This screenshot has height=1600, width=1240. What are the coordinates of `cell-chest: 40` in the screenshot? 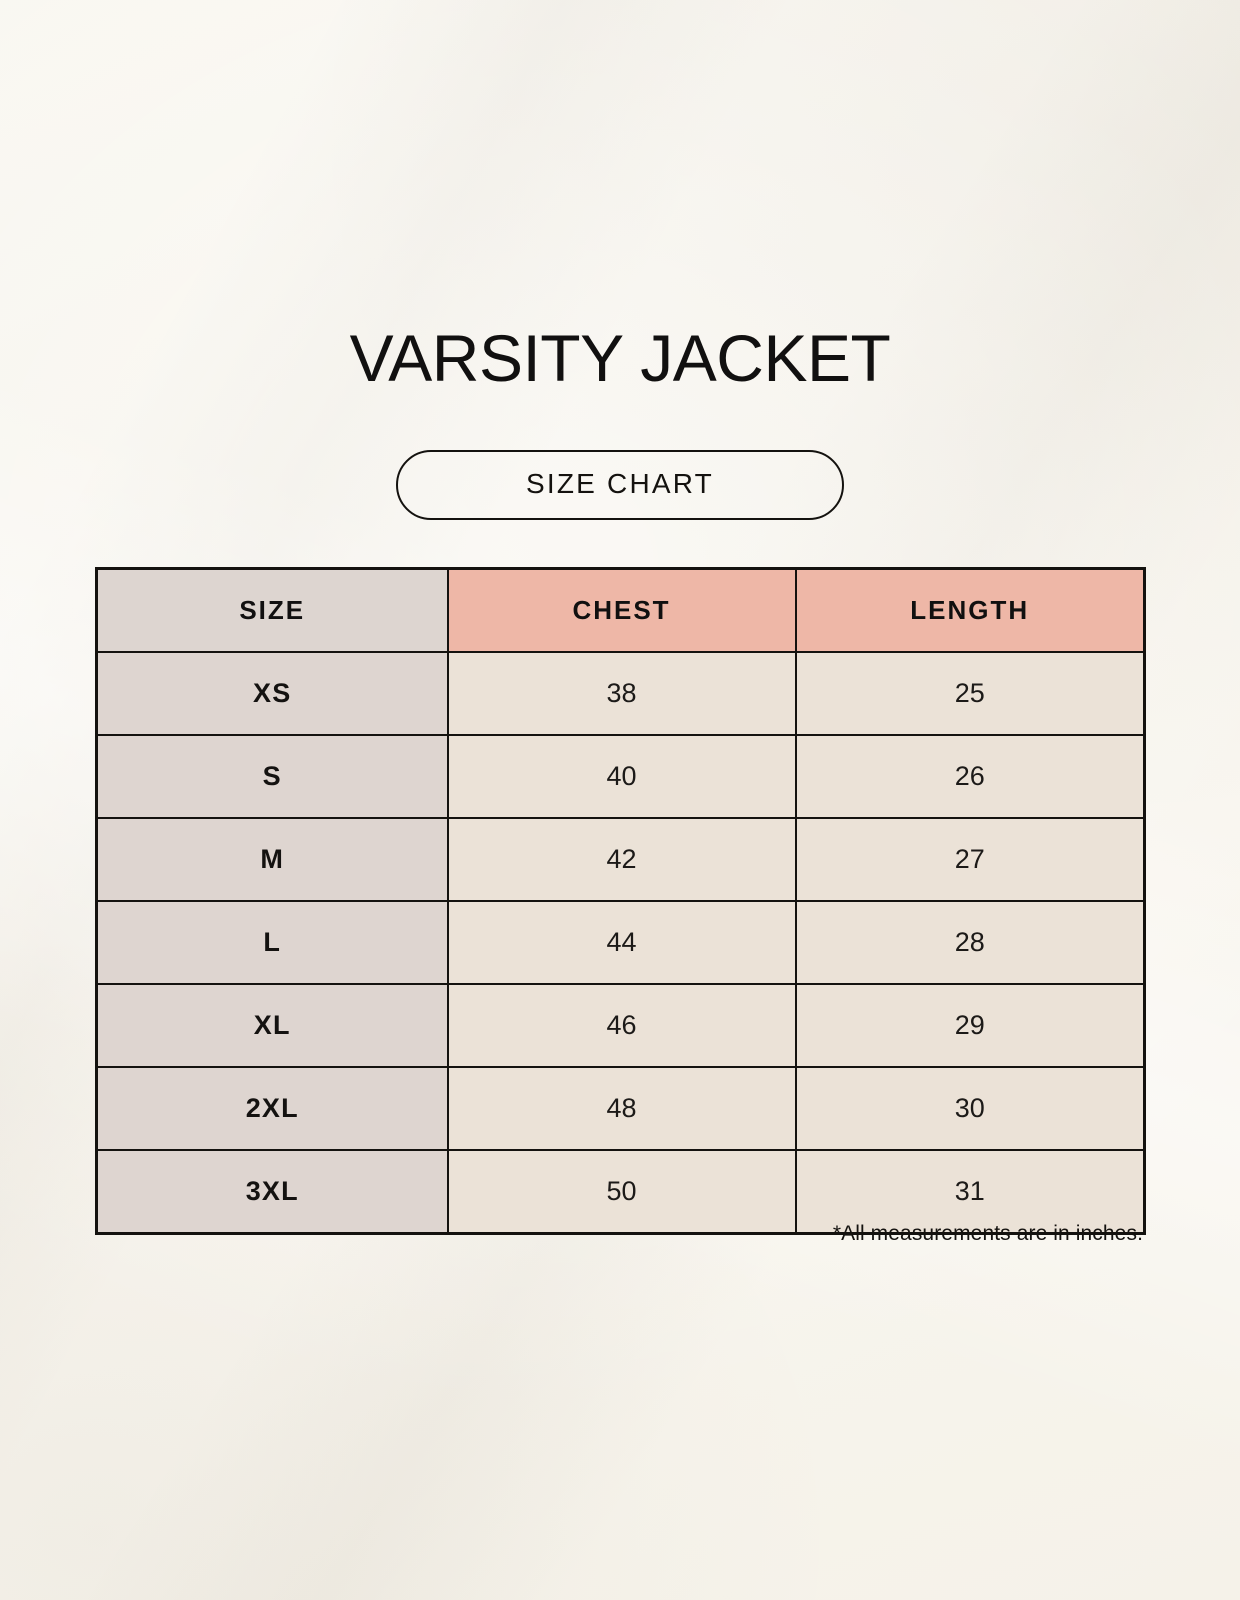 It's located at (621, 776).